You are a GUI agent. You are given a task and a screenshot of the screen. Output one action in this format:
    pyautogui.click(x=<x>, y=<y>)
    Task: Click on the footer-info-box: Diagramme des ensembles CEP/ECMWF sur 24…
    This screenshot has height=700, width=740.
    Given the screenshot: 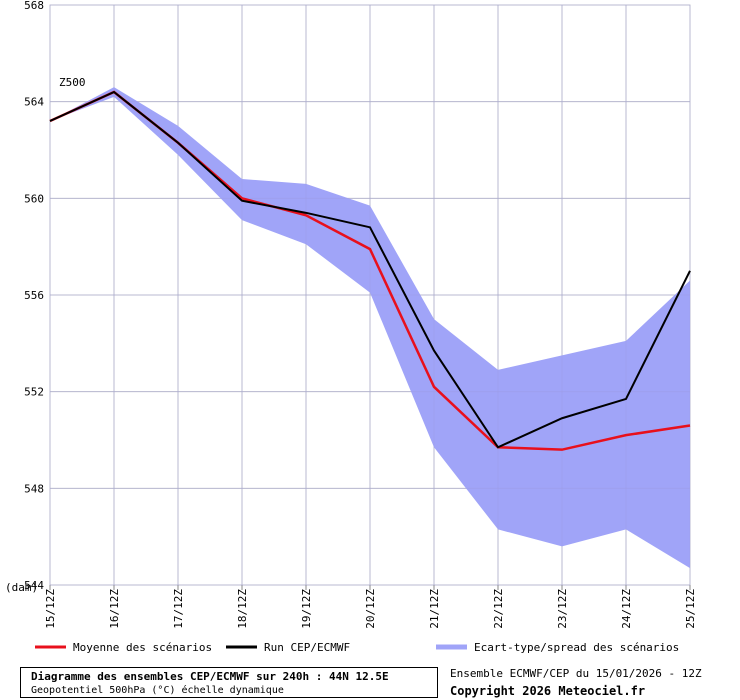 What is the action you would take?
    pyautogui.click(x=229, y=682)
    